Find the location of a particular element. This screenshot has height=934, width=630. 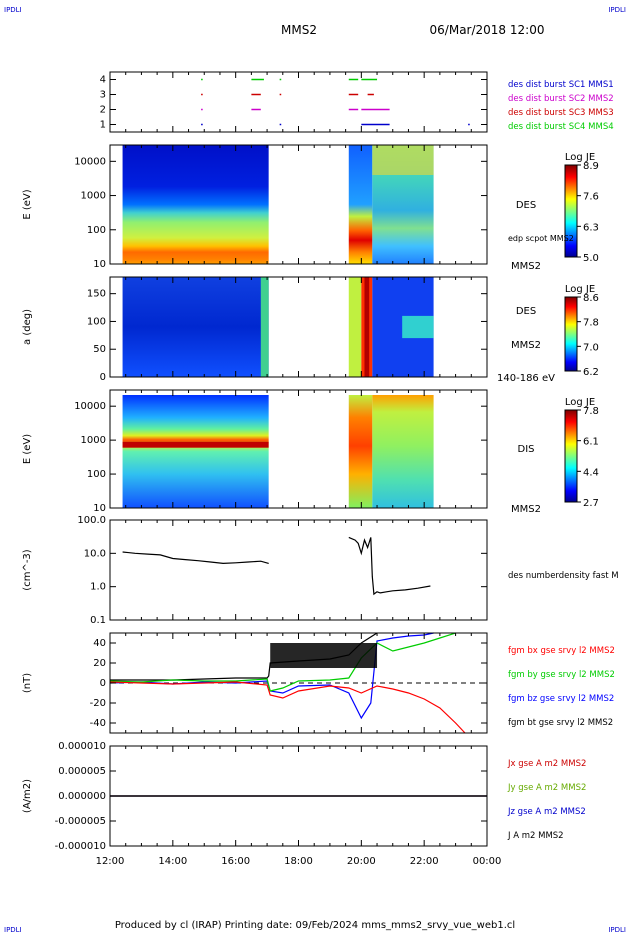

field-noise-band is located at coordinates (324, 655).